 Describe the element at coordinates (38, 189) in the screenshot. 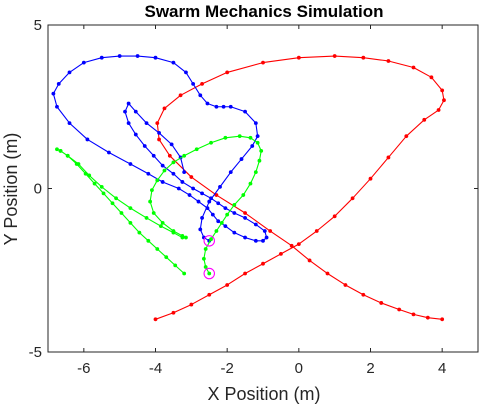

I see `y-tick-label: 0` at that location.